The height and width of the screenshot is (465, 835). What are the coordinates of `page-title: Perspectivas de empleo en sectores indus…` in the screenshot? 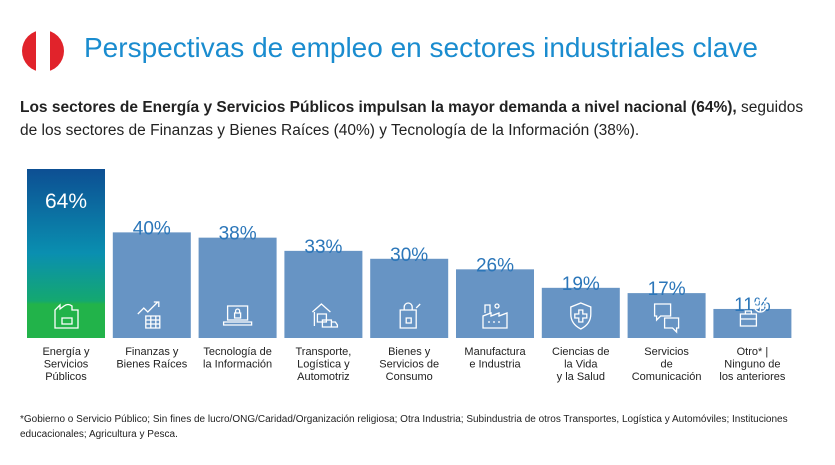 It's located at (421, 47).